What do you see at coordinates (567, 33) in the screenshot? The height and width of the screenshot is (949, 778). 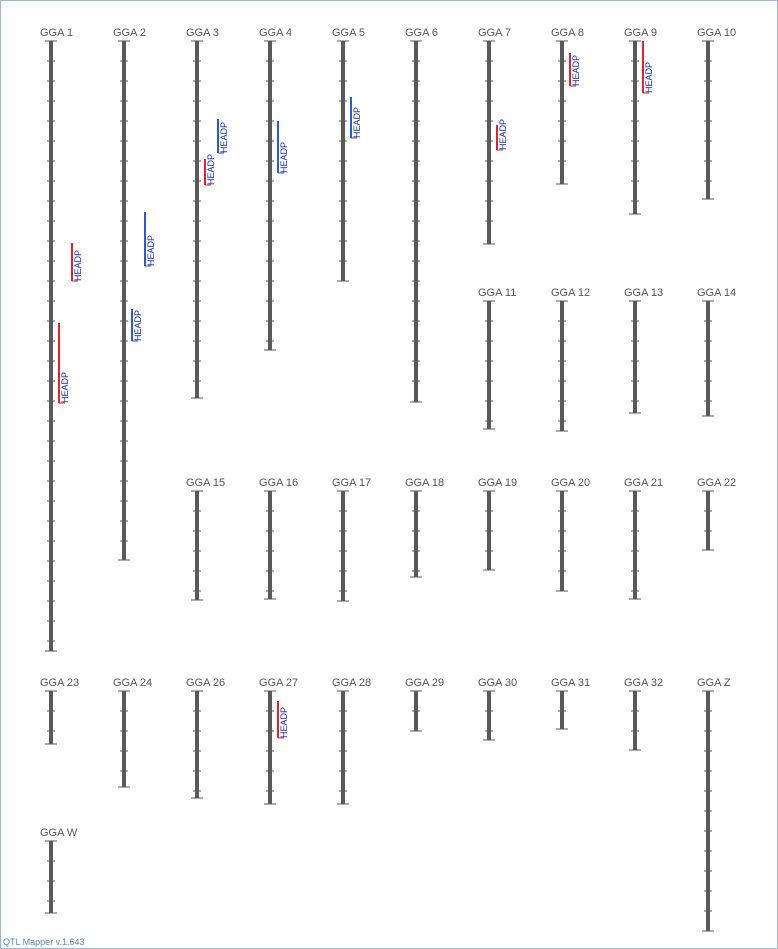 I see `chromosome-label: GGA 8` at bounding box center [567, 33].